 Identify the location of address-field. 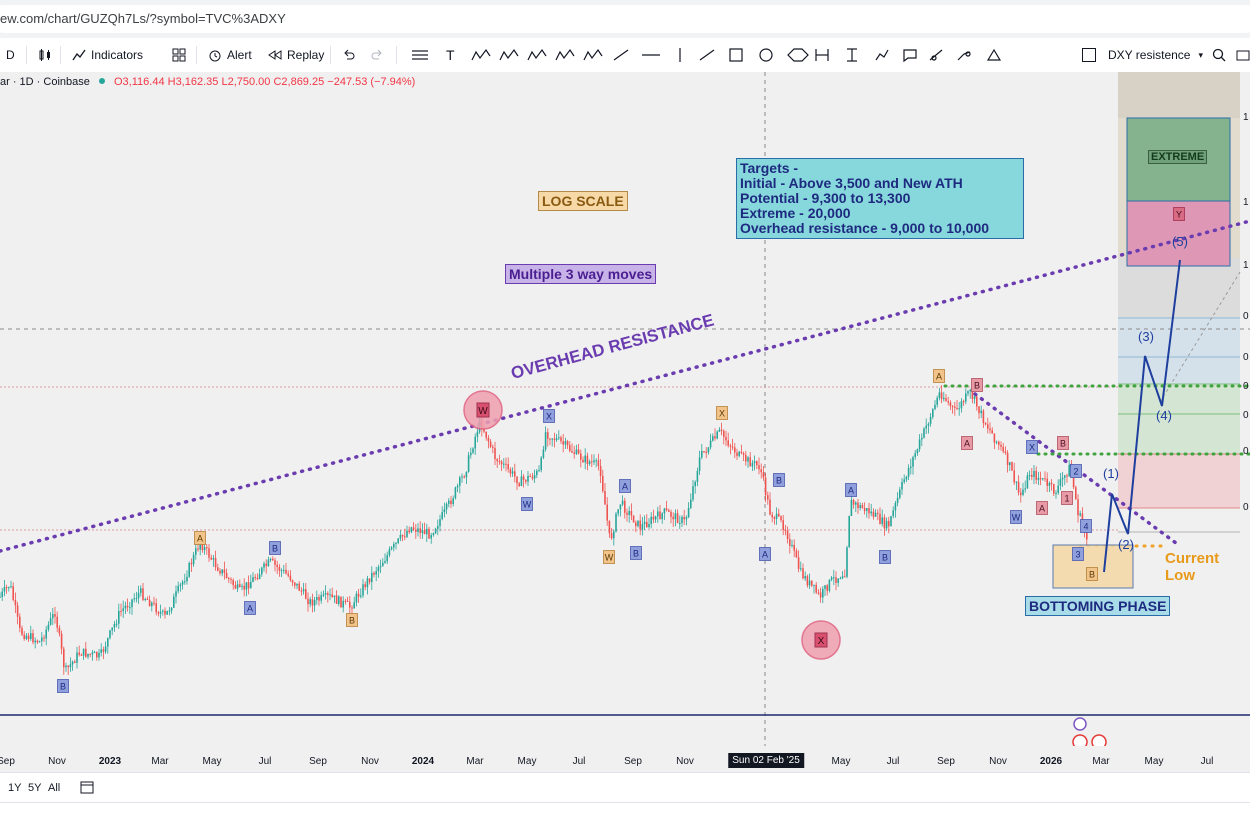
(625, 19).